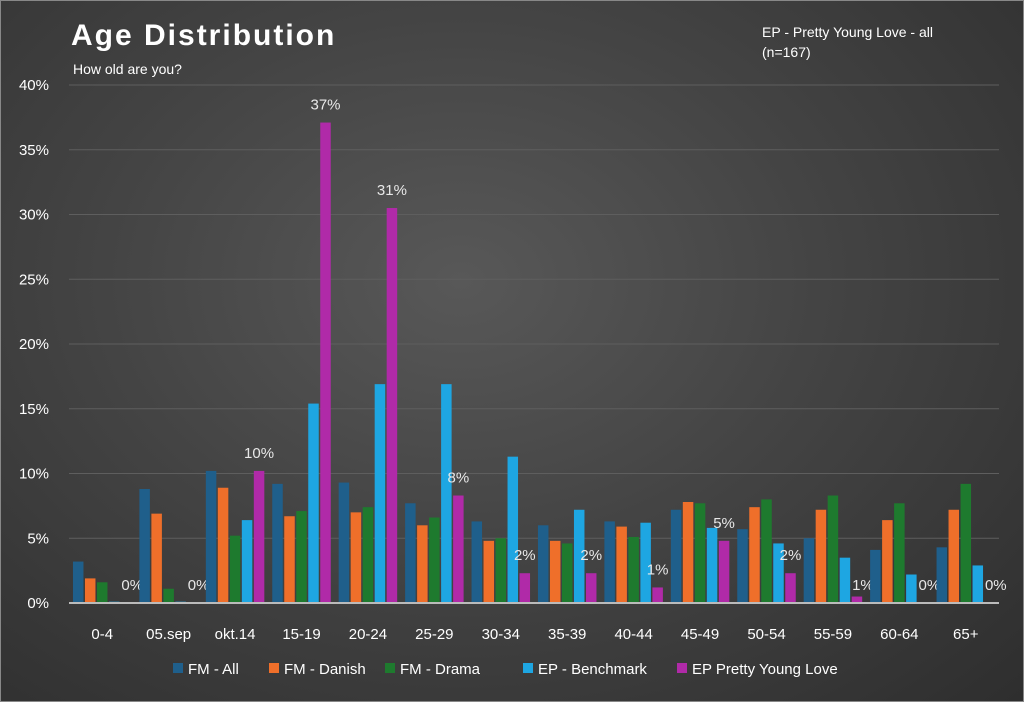 Image resolution: width=1024 pixels, height=702 pixels. I want to click on x-tick-label: 25-29, so click(434, 634).